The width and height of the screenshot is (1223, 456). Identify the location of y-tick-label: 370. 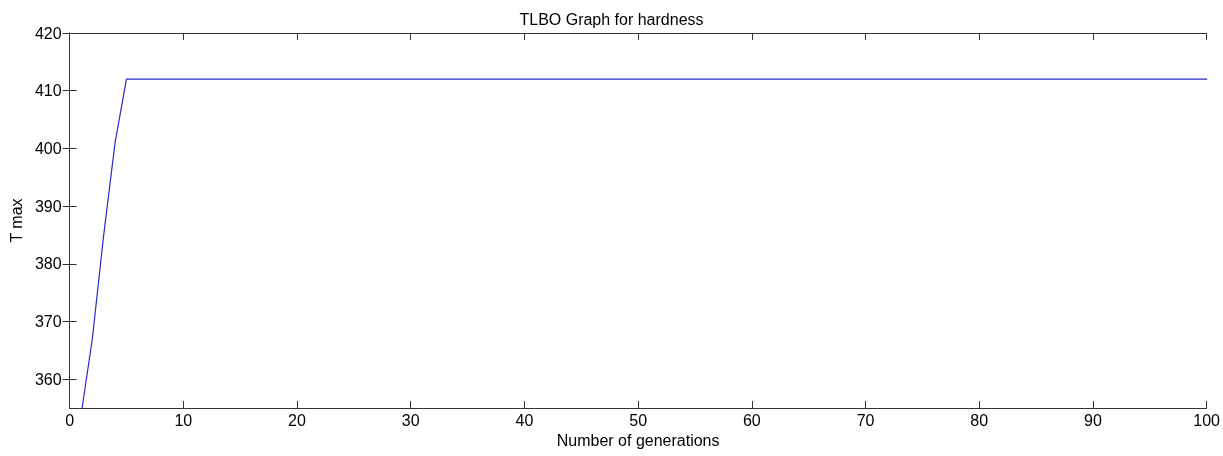
(48, 321).